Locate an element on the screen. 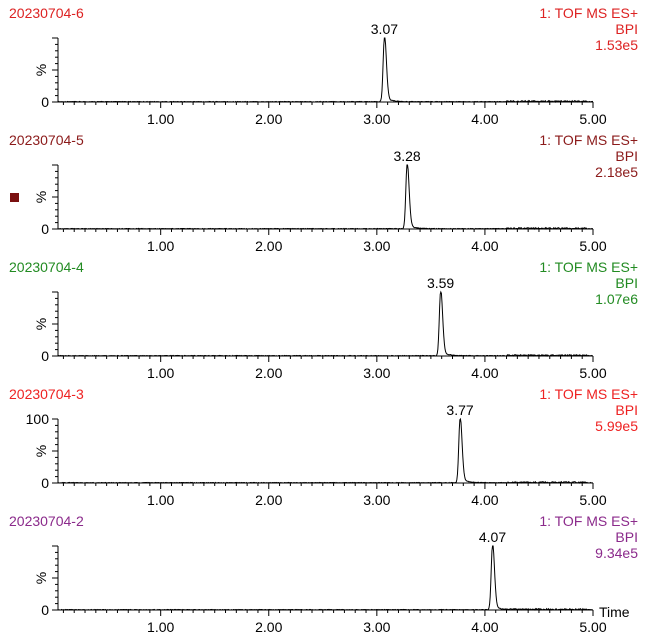 This screenshot has height=643, width=654. peak-label: 3.07 is located at coordinates (384, 29).